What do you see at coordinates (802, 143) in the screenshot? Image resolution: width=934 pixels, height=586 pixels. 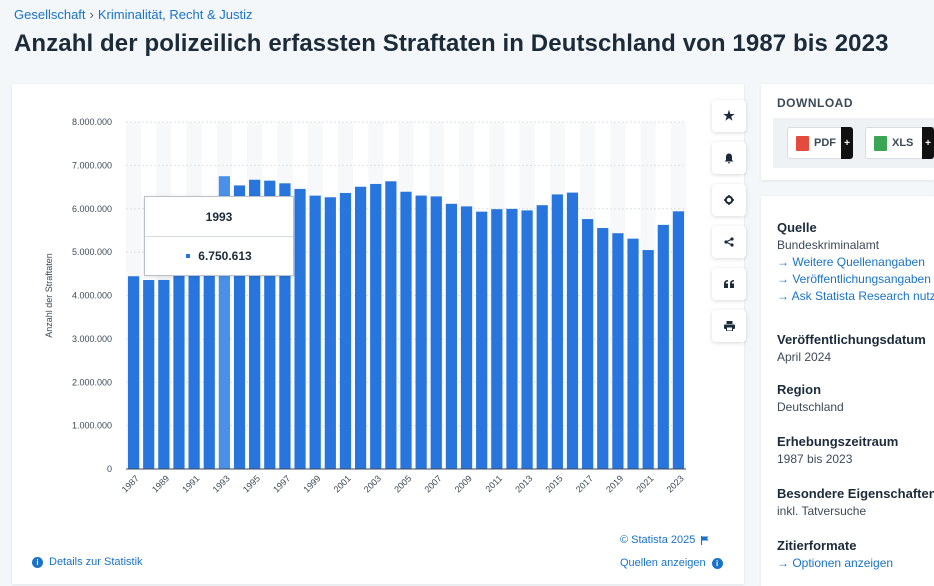 I see `pdf-file-icon` at bounding box center [802, 143].